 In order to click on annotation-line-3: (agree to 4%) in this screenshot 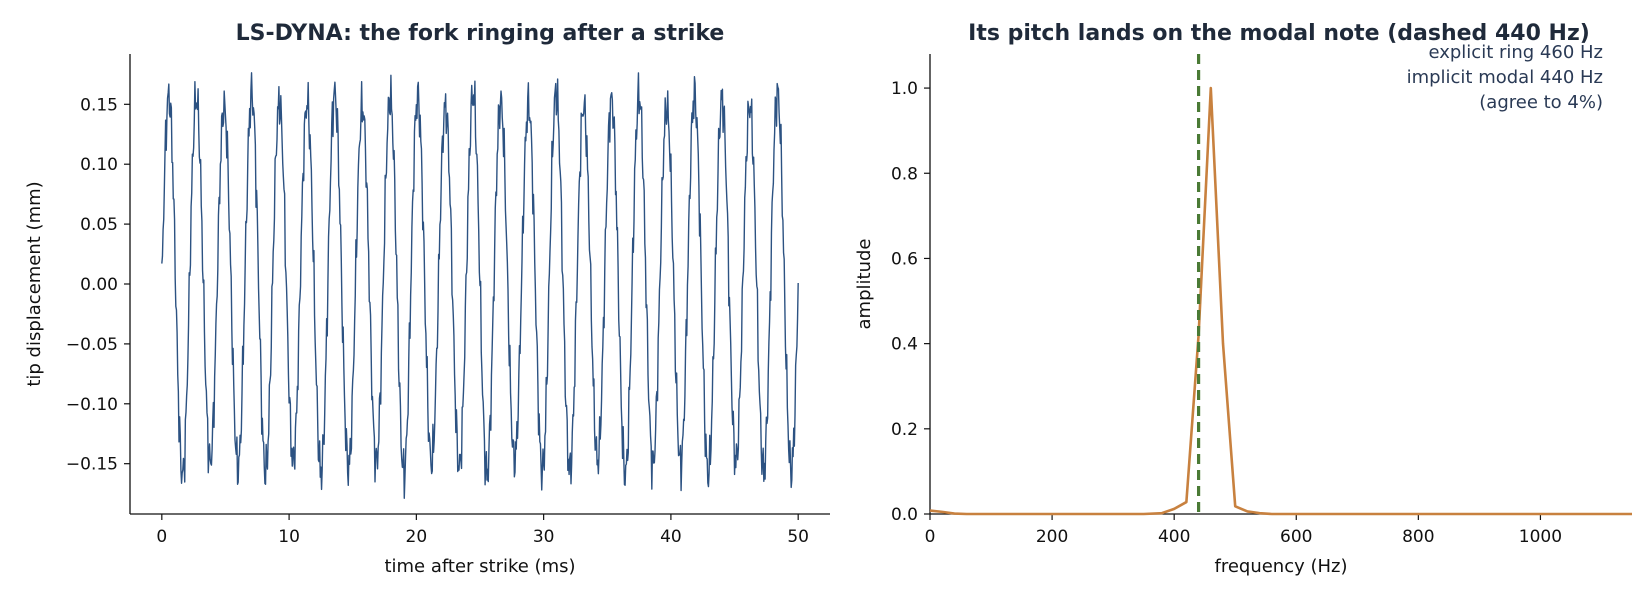, I will do `click(1541, 102)`.